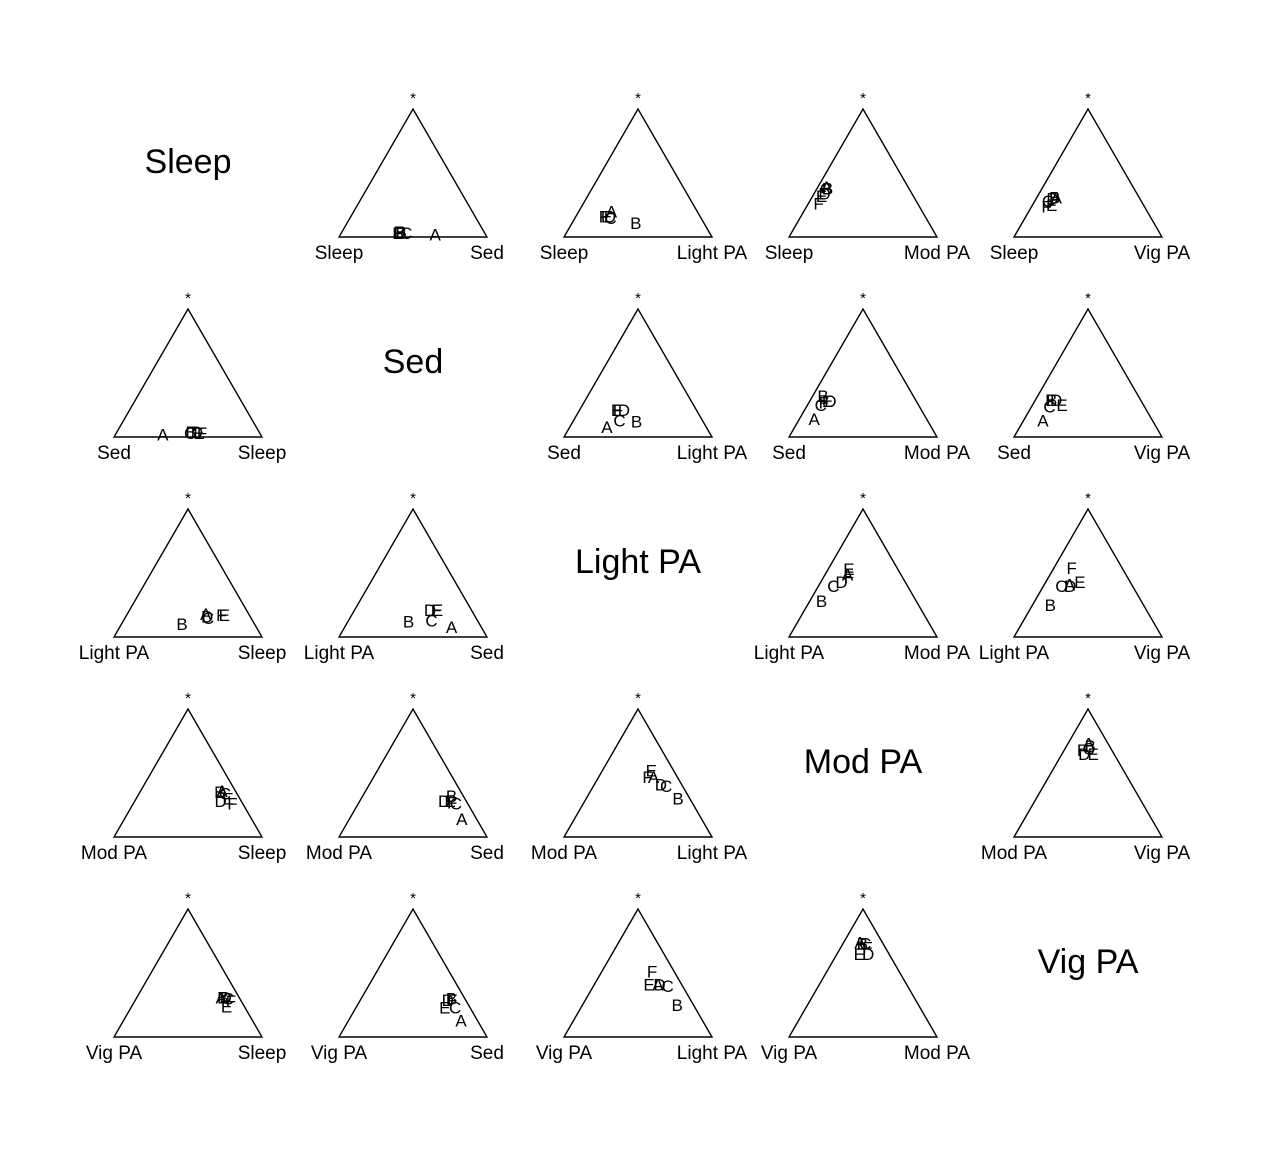 The width and height of the screenshot is (1276, 1152). Describe the element at coordinates (226, 1006) in the screenshot. I see `panel-vig-pa-sleep-point-e: E` at that location.